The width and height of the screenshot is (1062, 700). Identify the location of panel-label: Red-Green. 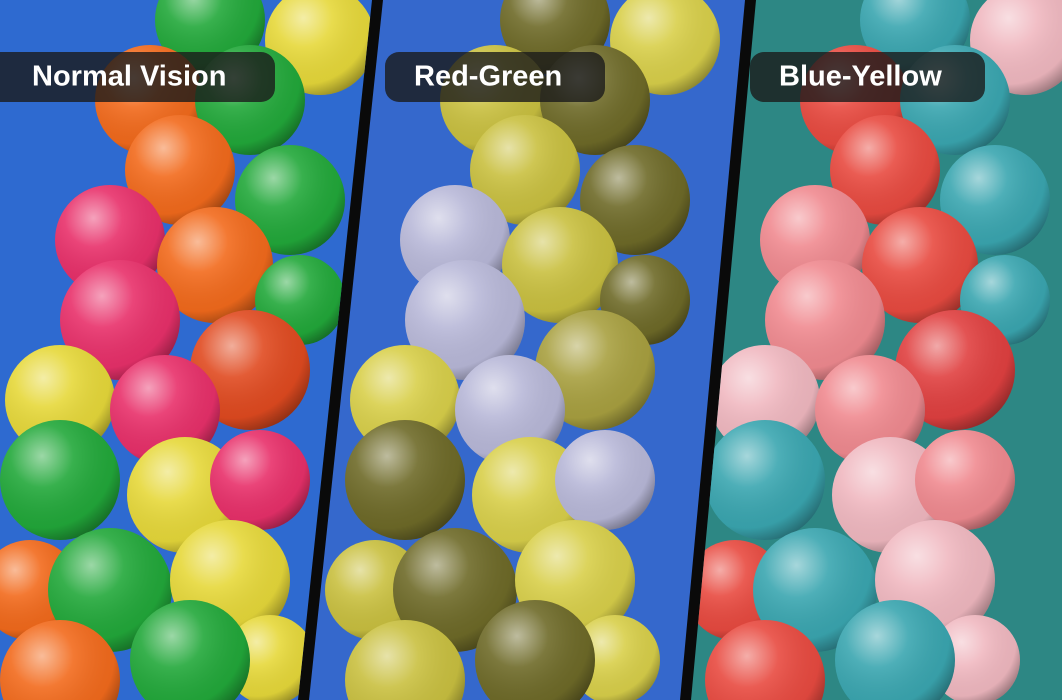
(488, 77).